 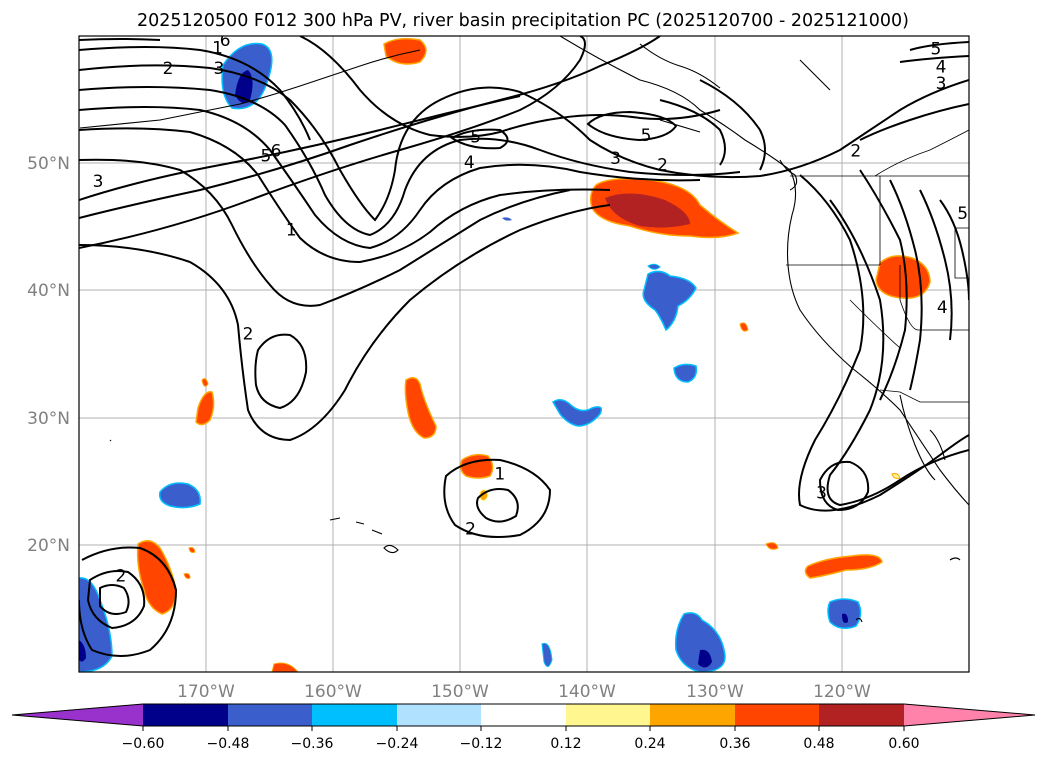 What do you see at coordinates (818, 744) in the screenshot?
I see `colorbar-tick-label: 0.48` at bounding box center [818, 744].